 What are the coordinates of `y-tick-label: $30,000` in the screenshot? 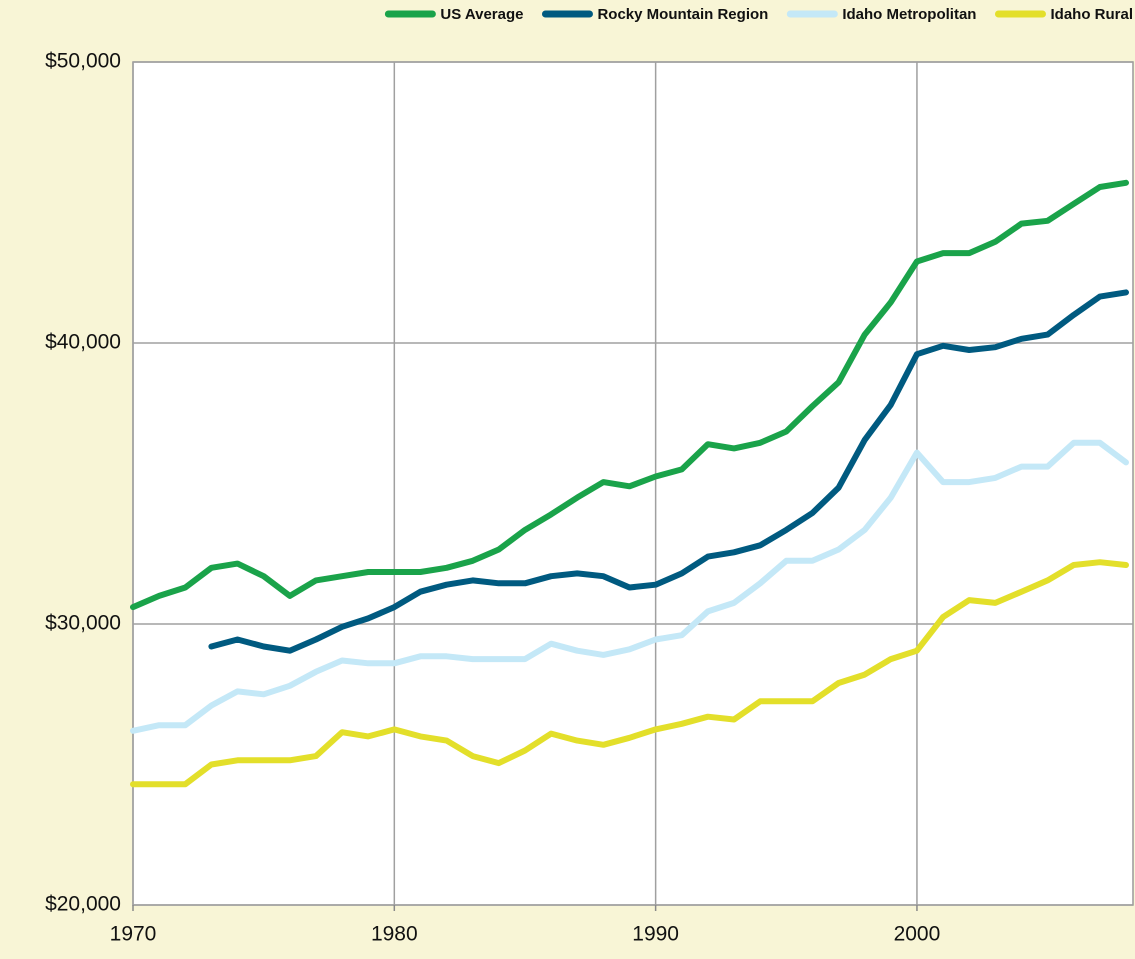 It's located at (83, 623).